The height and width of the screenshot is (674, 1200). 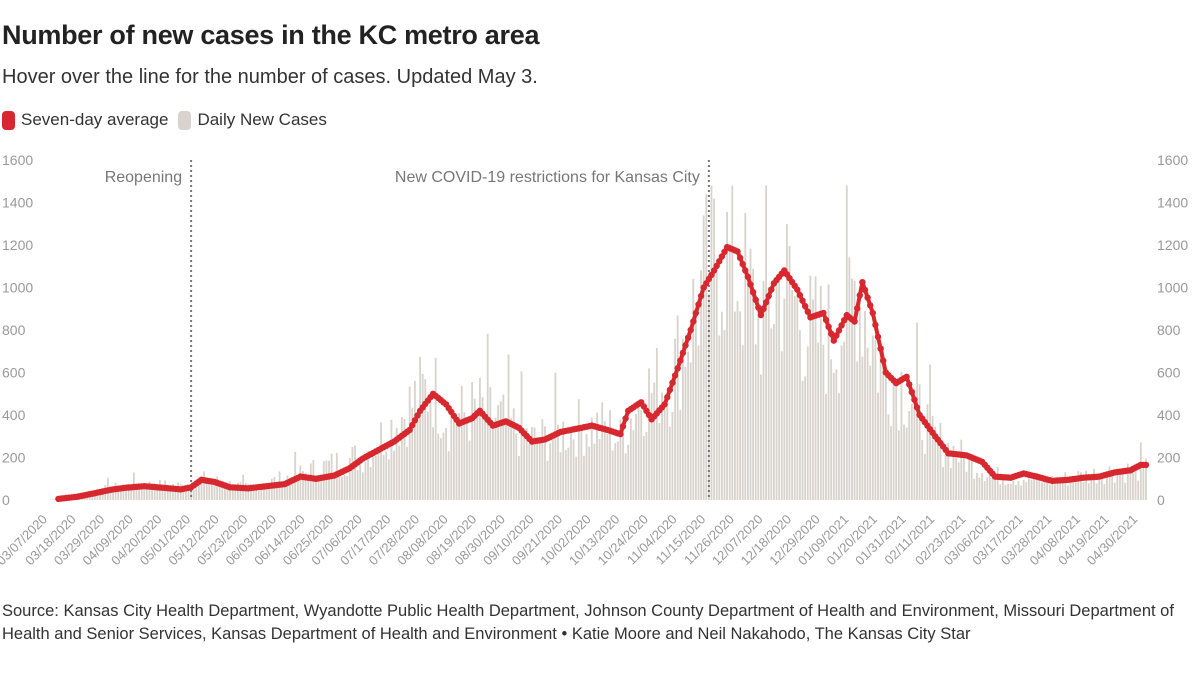 What do you see at coordinates (169, 120) in the screenshot?
I see `legend: Seven-day average Daily New Cases` at bounding box center [169, 120].